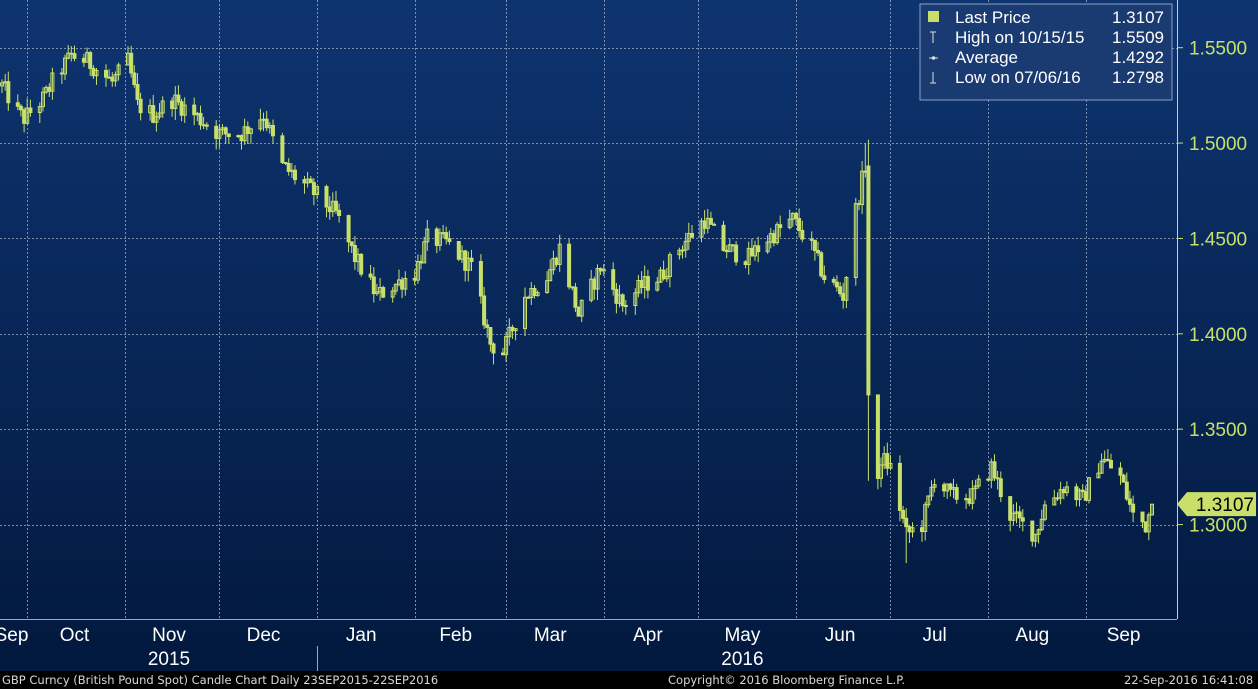 The height and width of the screenshot is (689, 1258). Describe the element at coordinates (742, 659) in the screenshot. I see `x-year-label: 2016` at that location.